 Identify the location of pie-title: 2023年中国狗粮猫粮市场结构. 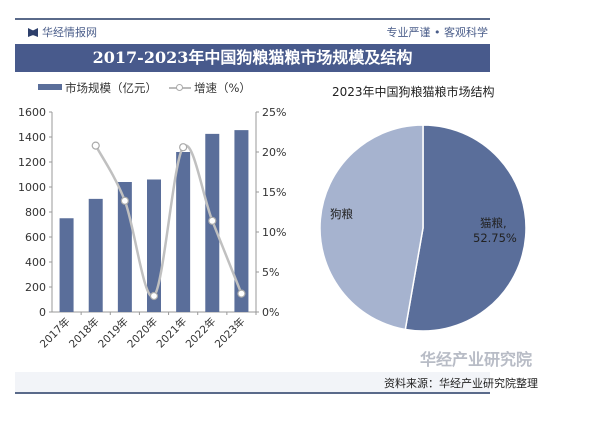
(413, 92).